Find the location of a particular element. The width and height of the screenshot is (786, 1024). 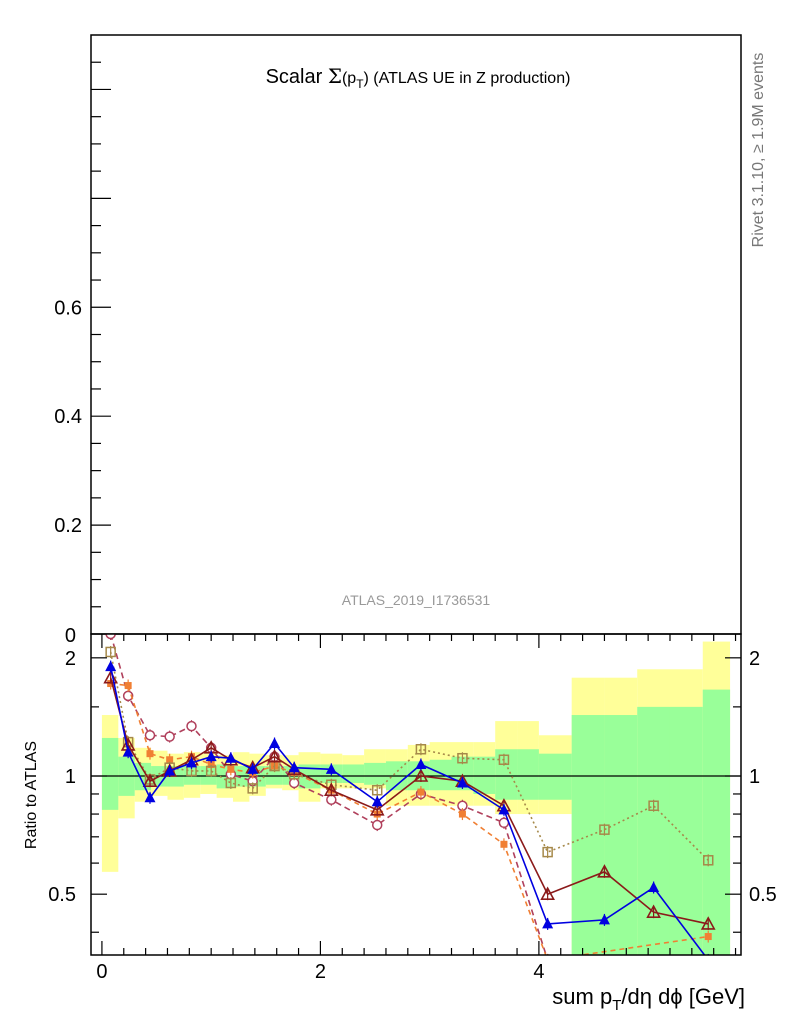

ratio-y-axis-label: Ratio to ATLAS is located at coordinates (31, 795).